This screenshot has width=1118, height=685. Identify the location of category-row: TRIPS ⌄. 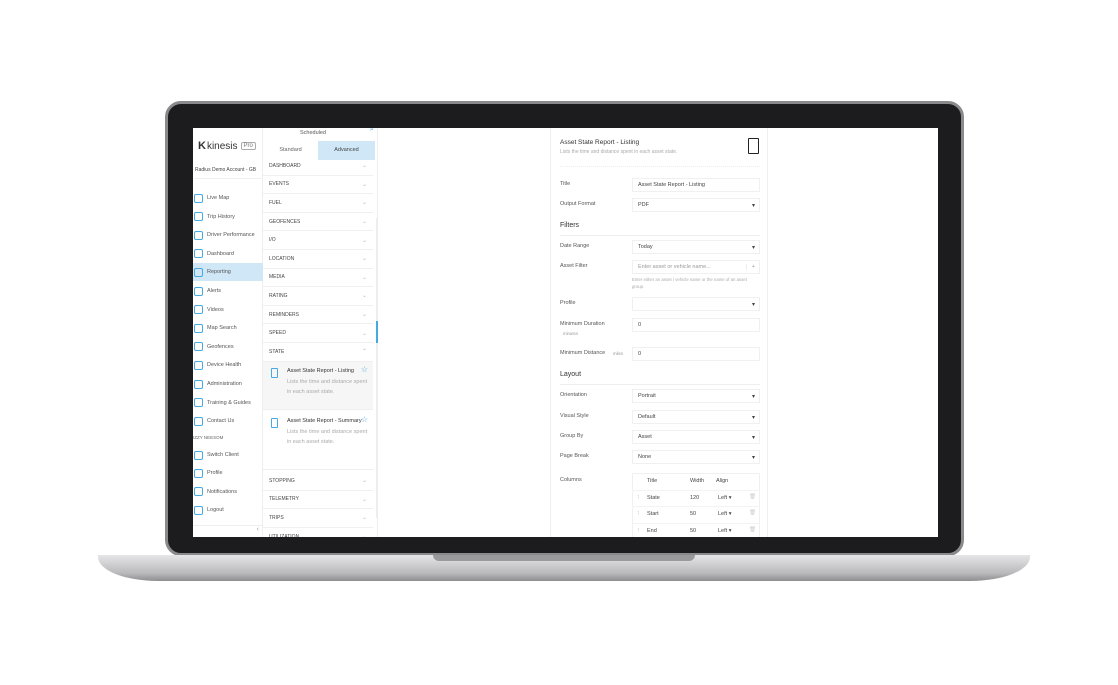
(318, 518).